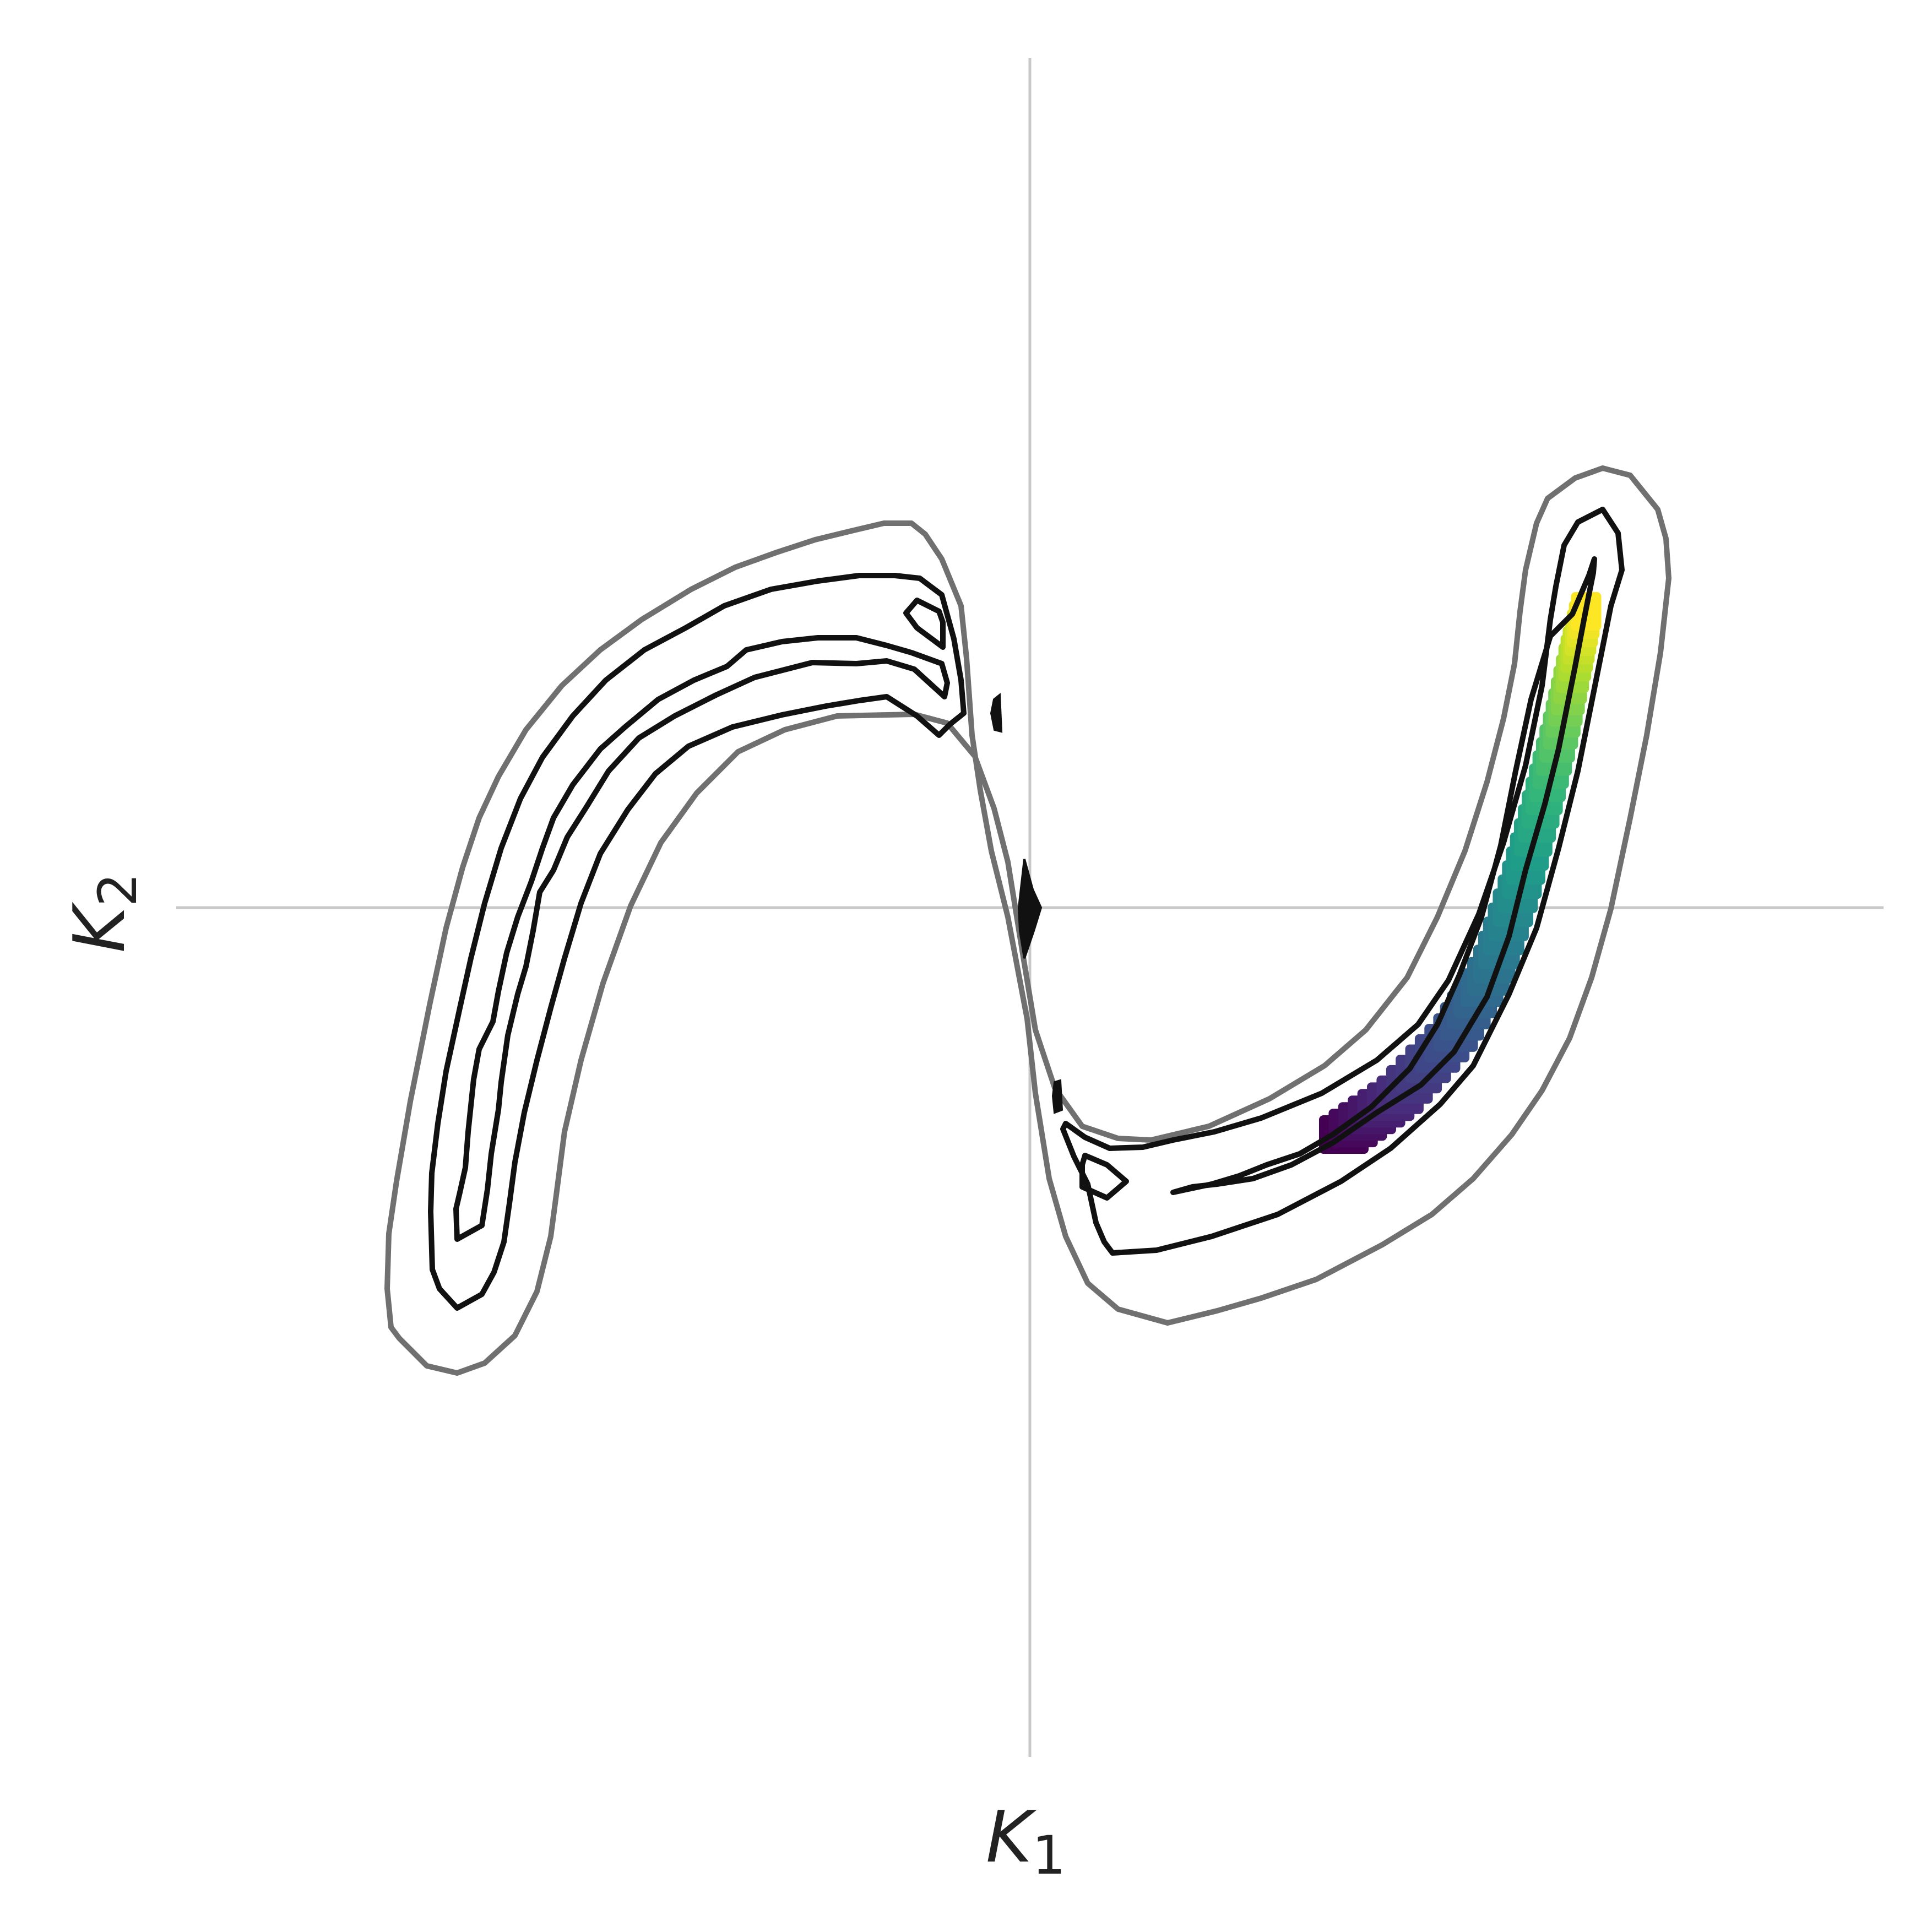  I want to click on contour-island-lower-right, so click(1104, 1177).